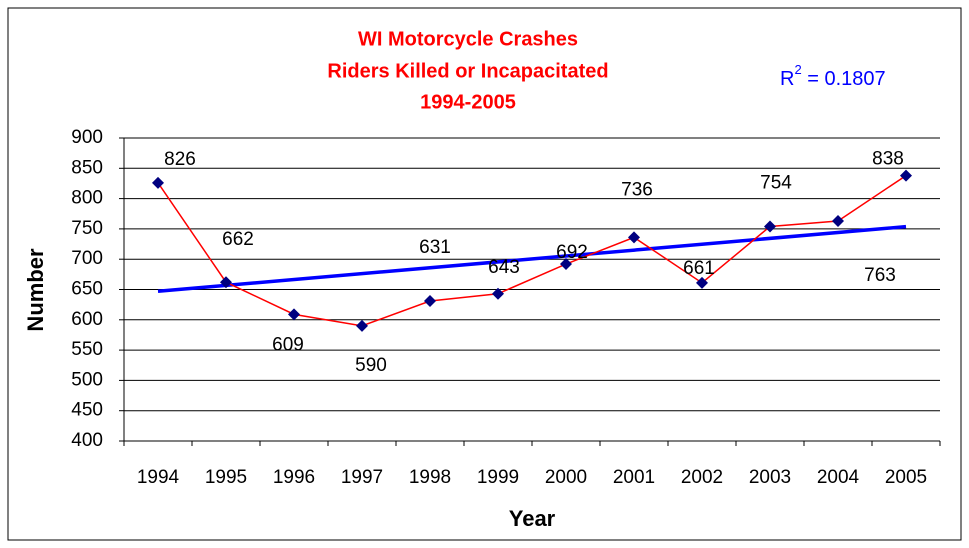  Describe the element at coordinates (87, 349) in the screenshot. I see `y-tick-label: 550` at that location.